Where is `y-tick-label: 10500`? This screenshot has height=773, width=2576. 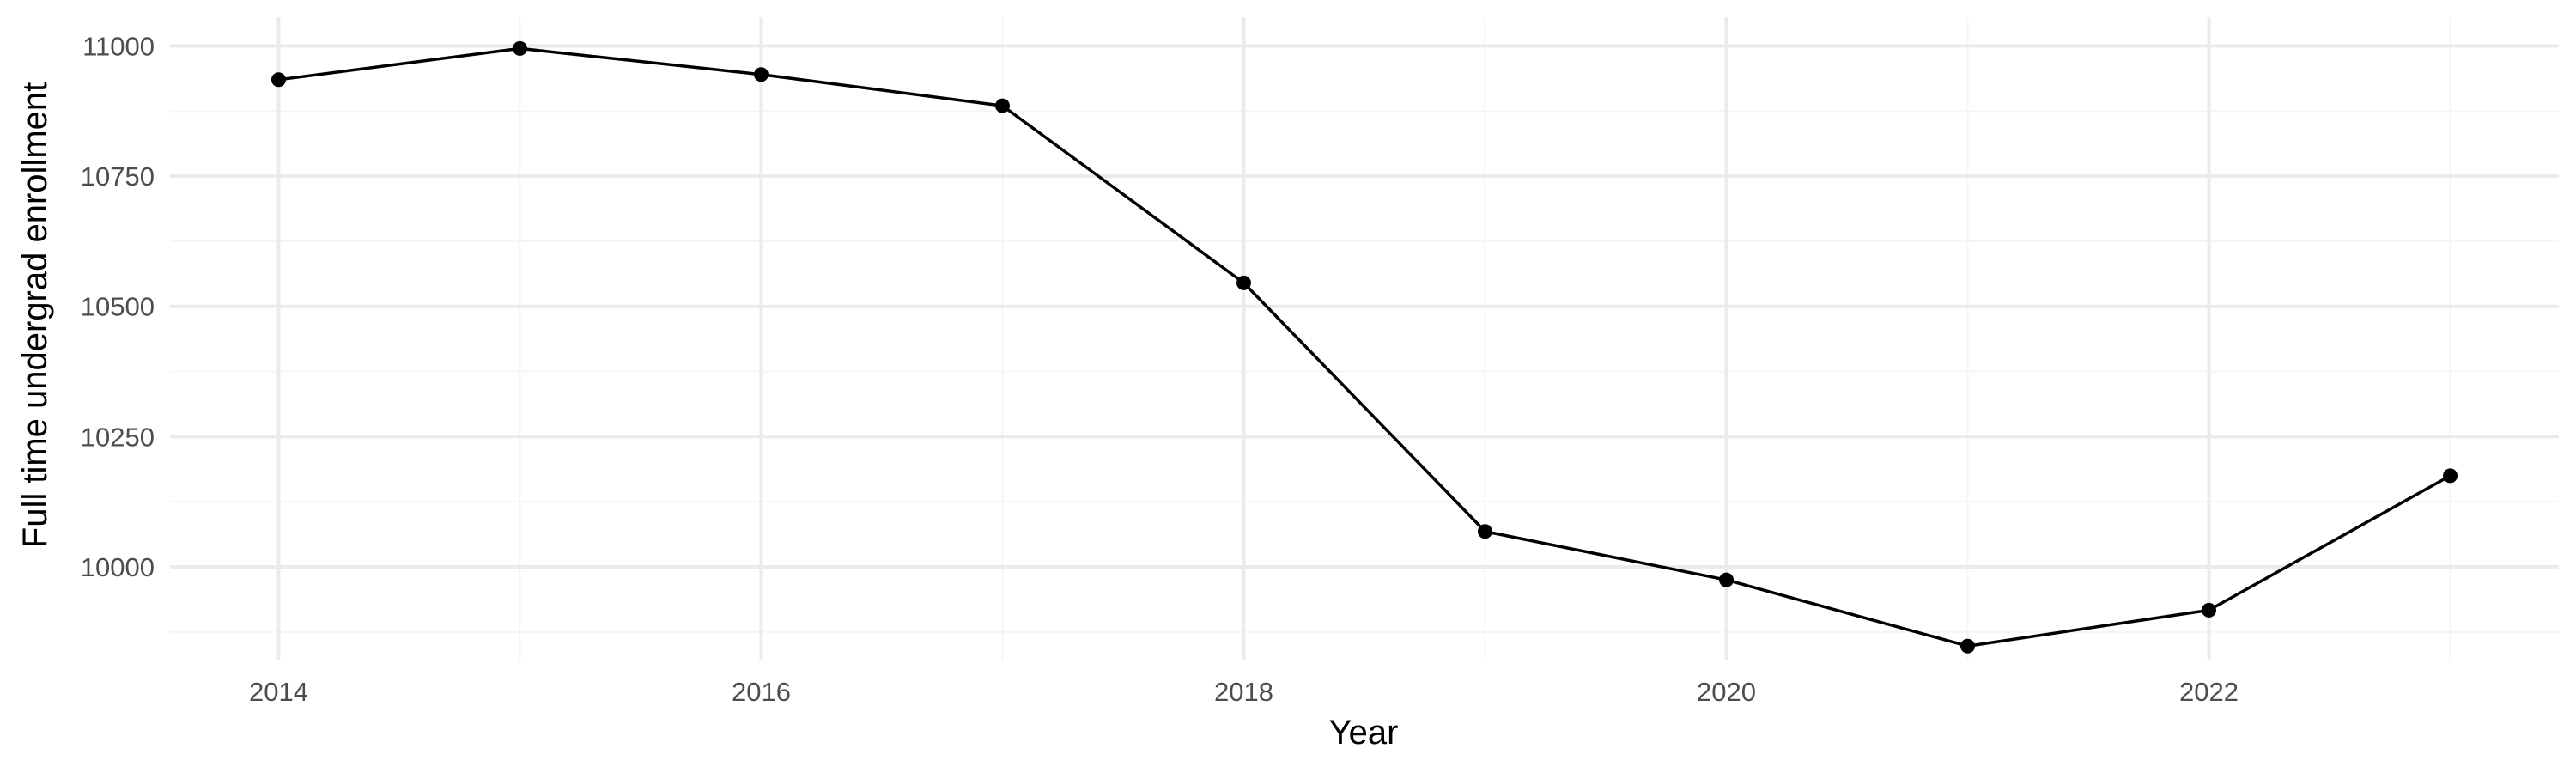
y-tick-label: 10500 is located at coordinates (118, 307).